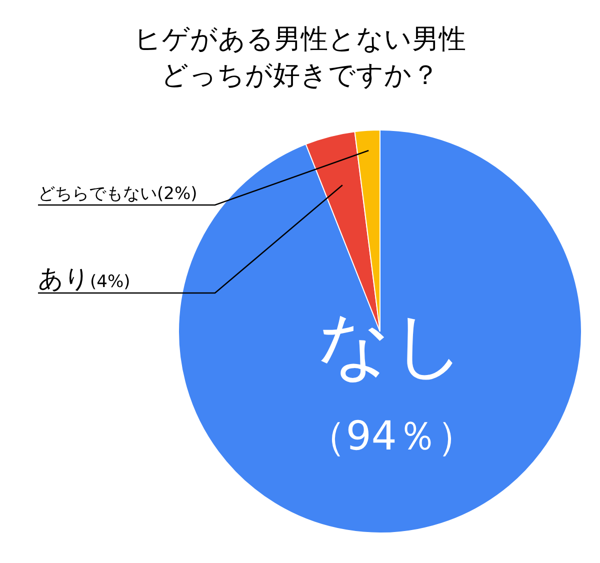  Describe the element at coordinates (177, 194) in the screenshot. I see `data-label: (2%)` at that location.